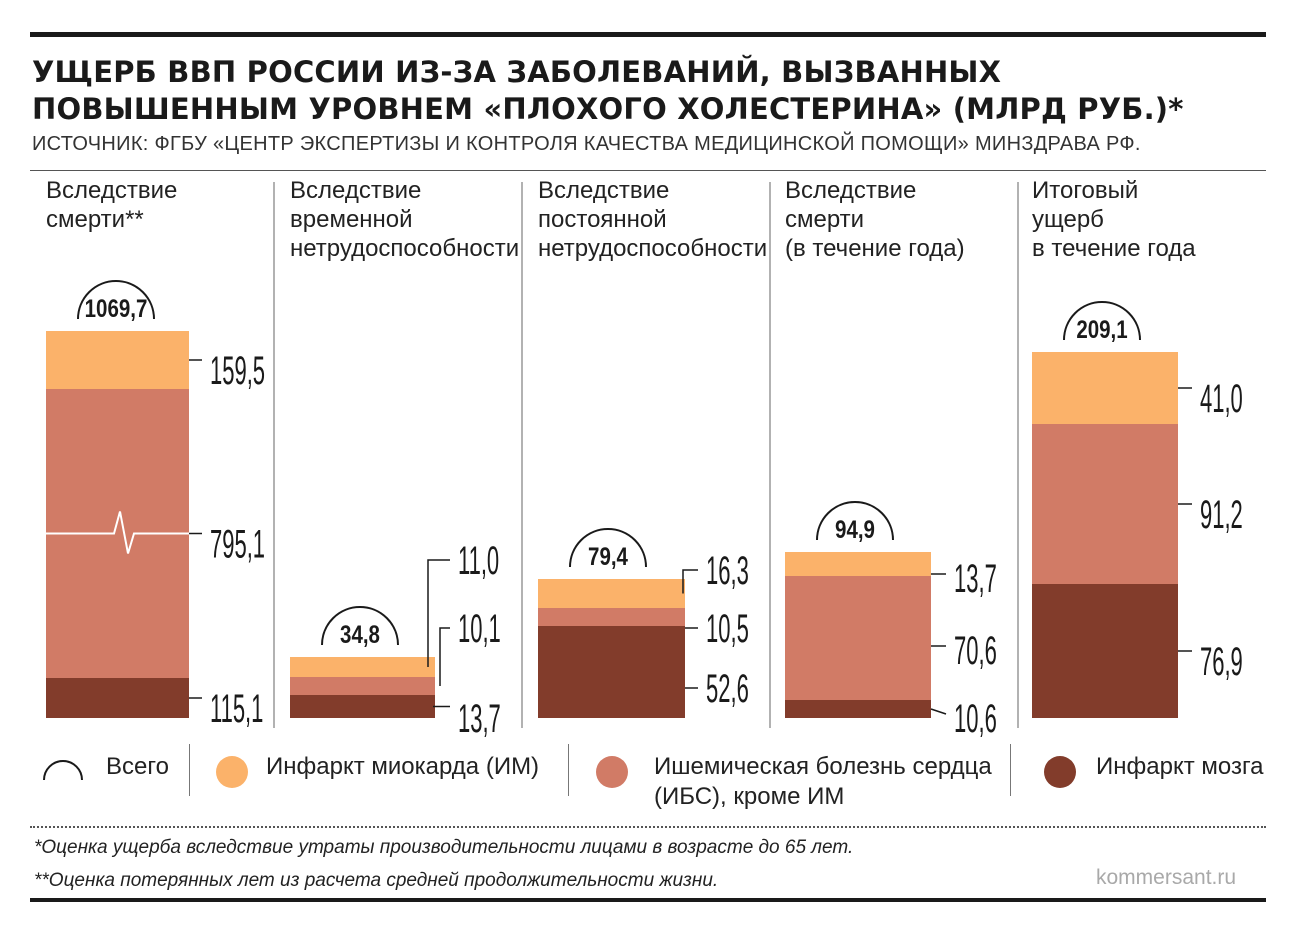 The width and height of the screenshot is (1295, 934). What do you see at coordinates (727, 688) in the screenshot?
I see `segment-value-label: 52,6` at bounding box center [727, 688].